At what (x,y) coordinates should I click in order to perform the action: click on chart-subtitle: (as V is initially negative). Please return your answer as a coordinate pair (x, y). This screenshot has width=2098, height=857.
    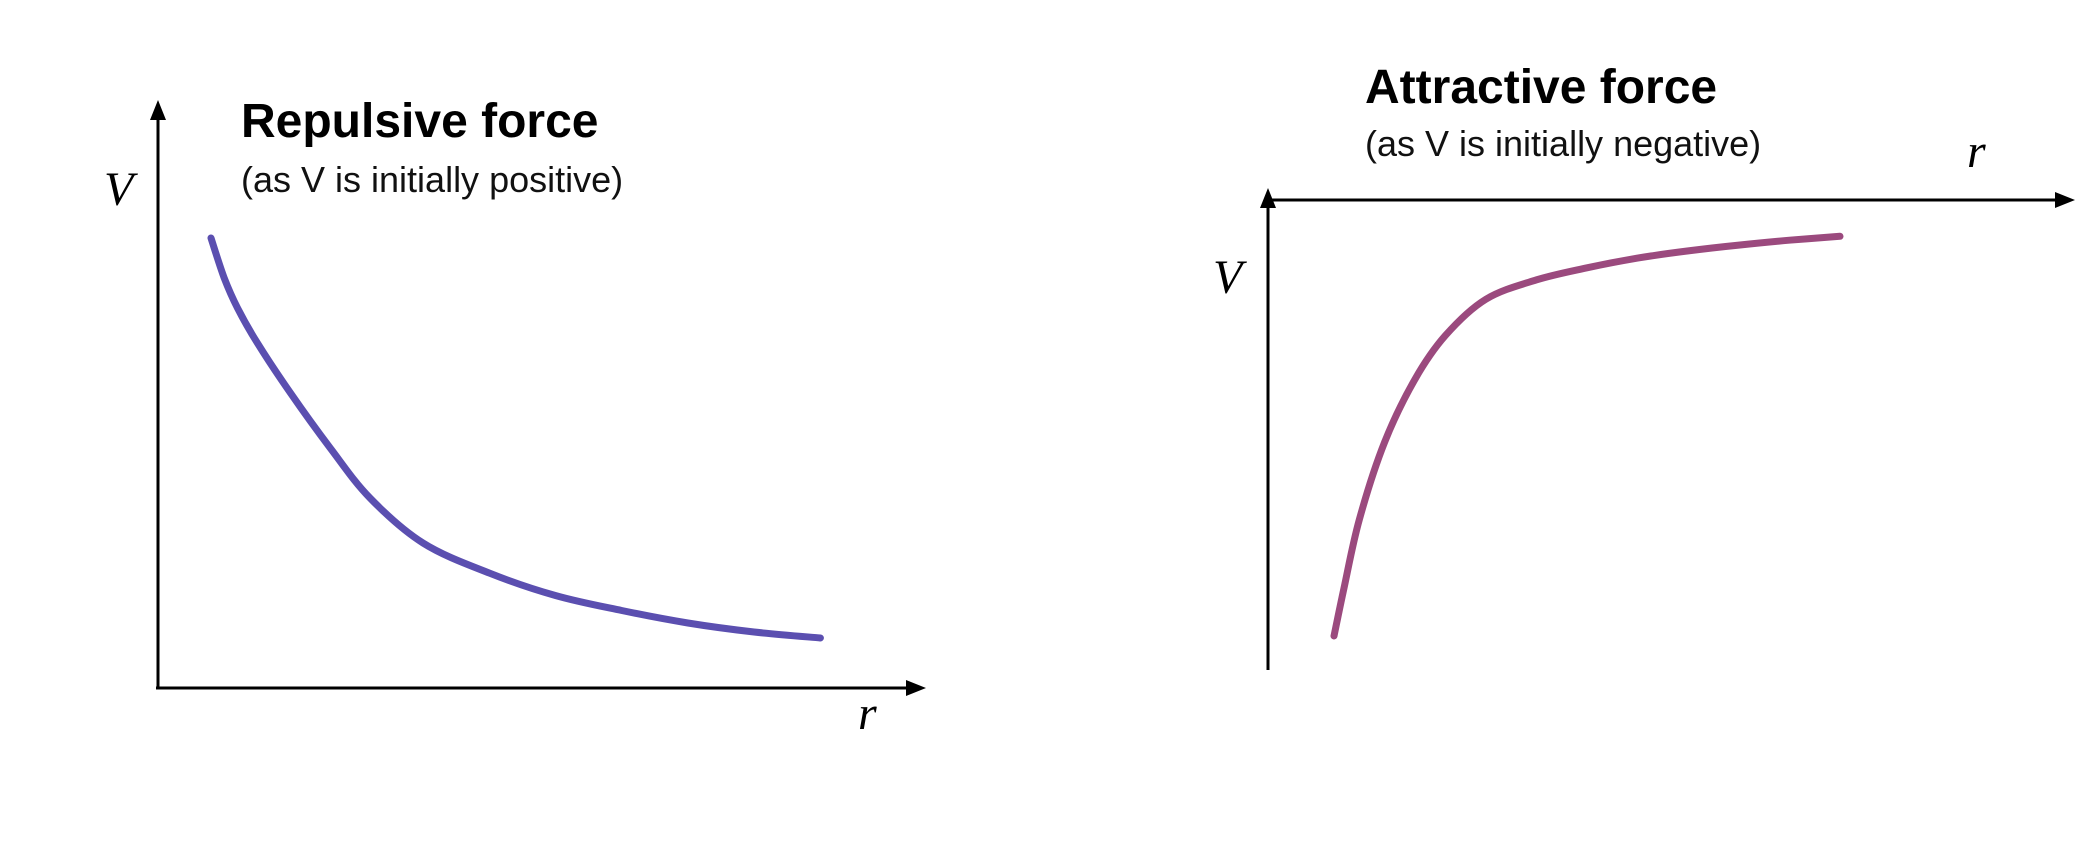
    Looking at the image, I should click on (1563, 143).